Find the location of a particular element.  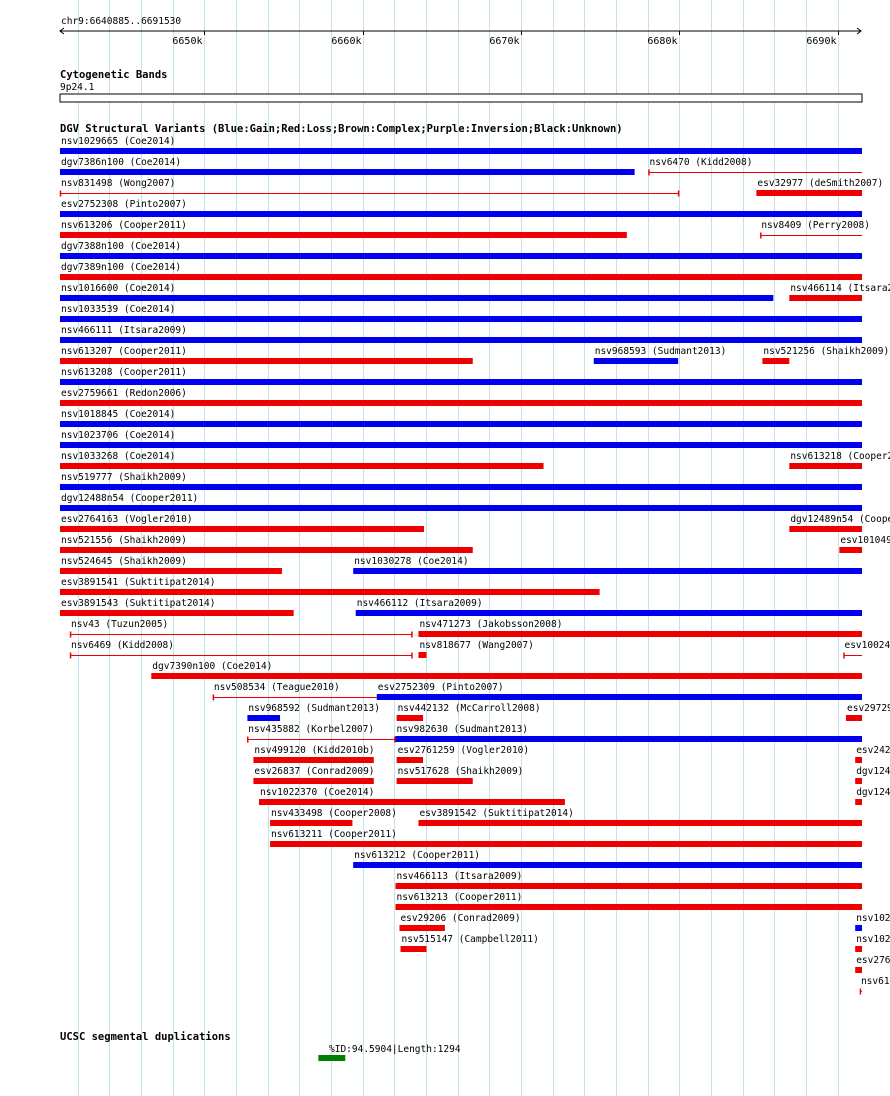

variant-feature: nsv442132 (McCarroll2008) is located at coordinates (468, 712).